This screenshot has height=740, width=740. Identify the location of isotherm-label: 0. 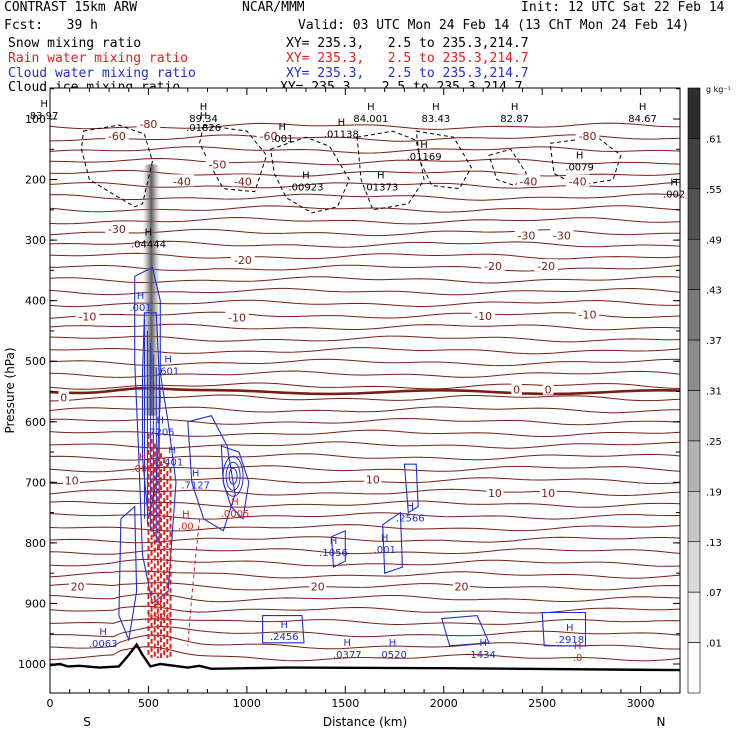
(516, 390).